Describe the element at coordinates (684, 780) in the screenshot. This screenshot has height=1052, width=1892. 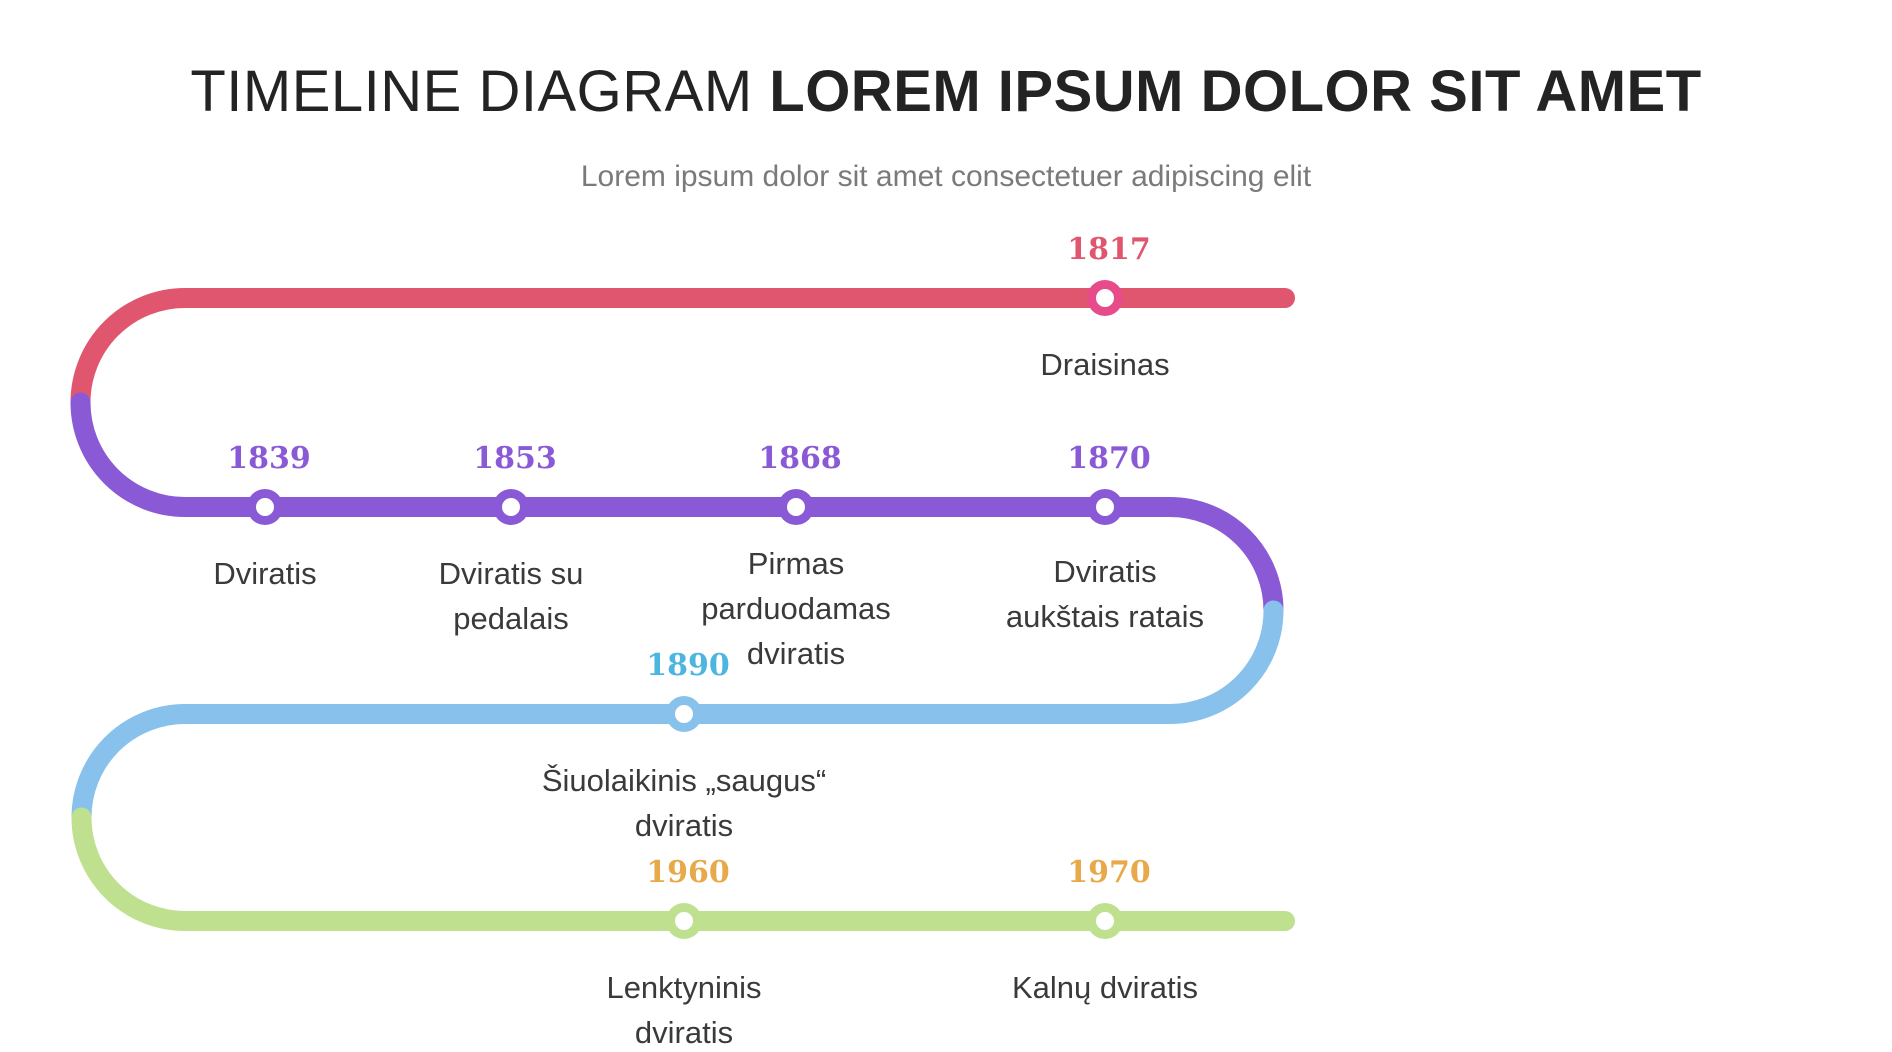
I see `event-label: Šiuolaikinis „saugus“` at that location.